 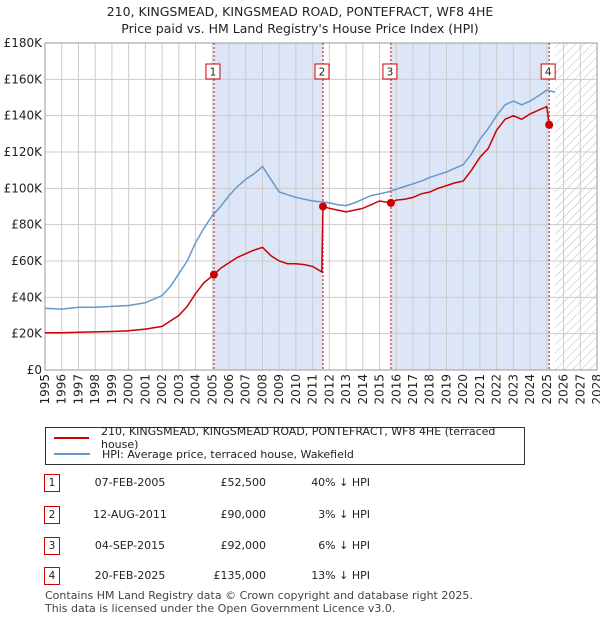 I want to click on x-tick-label: 1997, so click(x=78, y=389).